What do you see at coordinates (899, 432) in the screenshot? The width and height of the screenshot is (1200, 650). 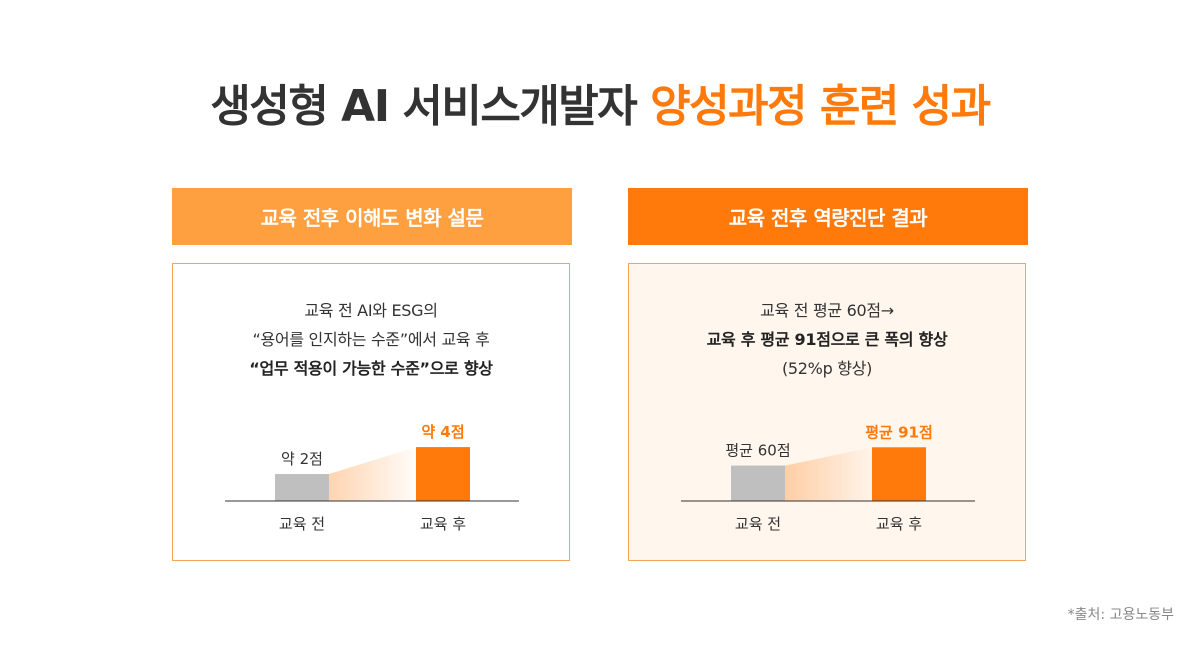 I see `data-label-after: 평균 91점` at bounding box center [899, 432].